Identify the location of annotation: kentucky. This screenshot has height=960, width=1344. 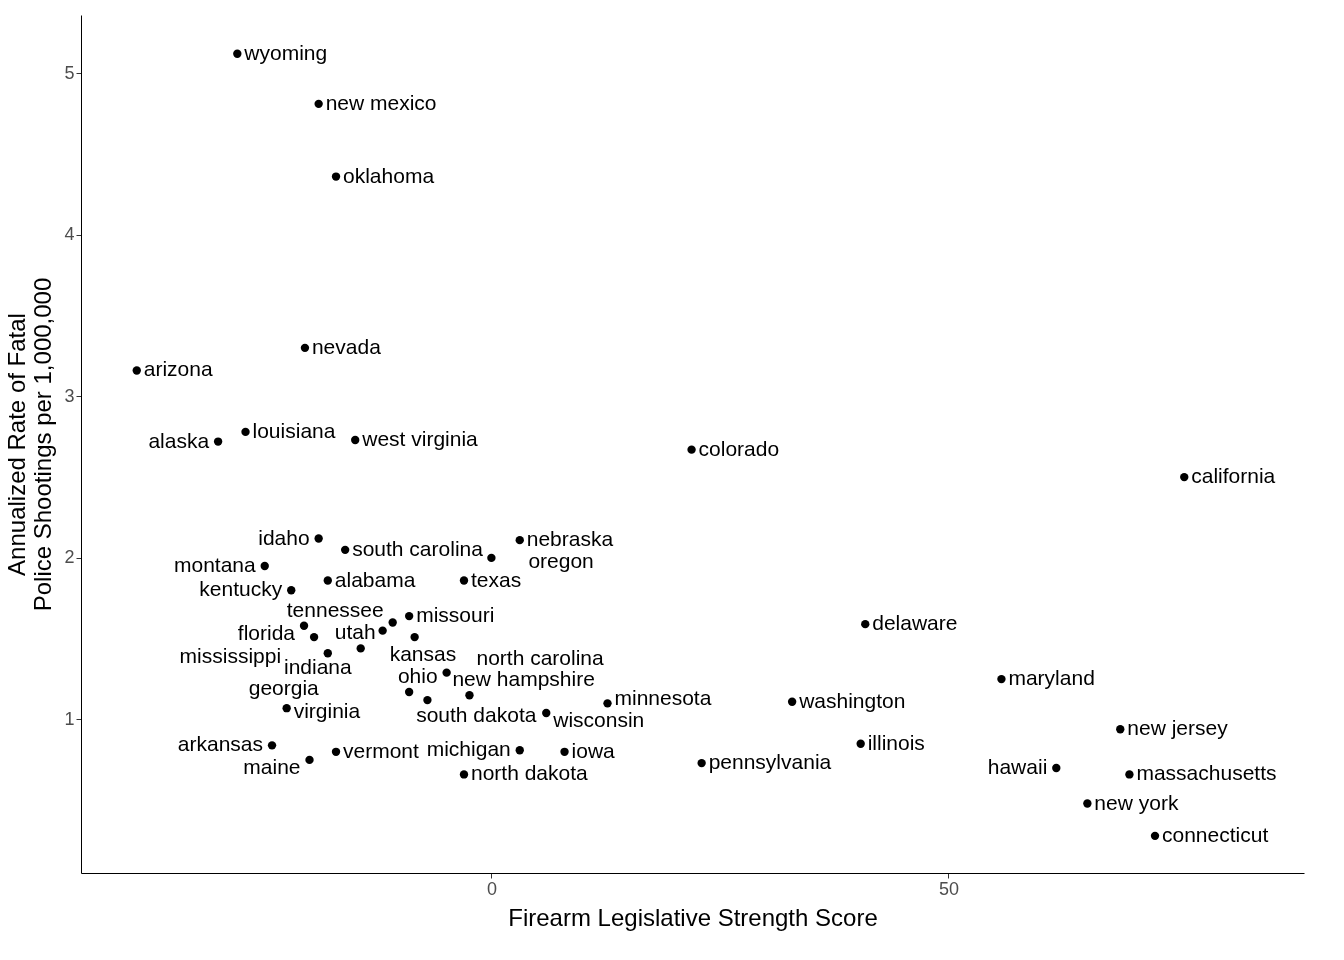
(241, 589).